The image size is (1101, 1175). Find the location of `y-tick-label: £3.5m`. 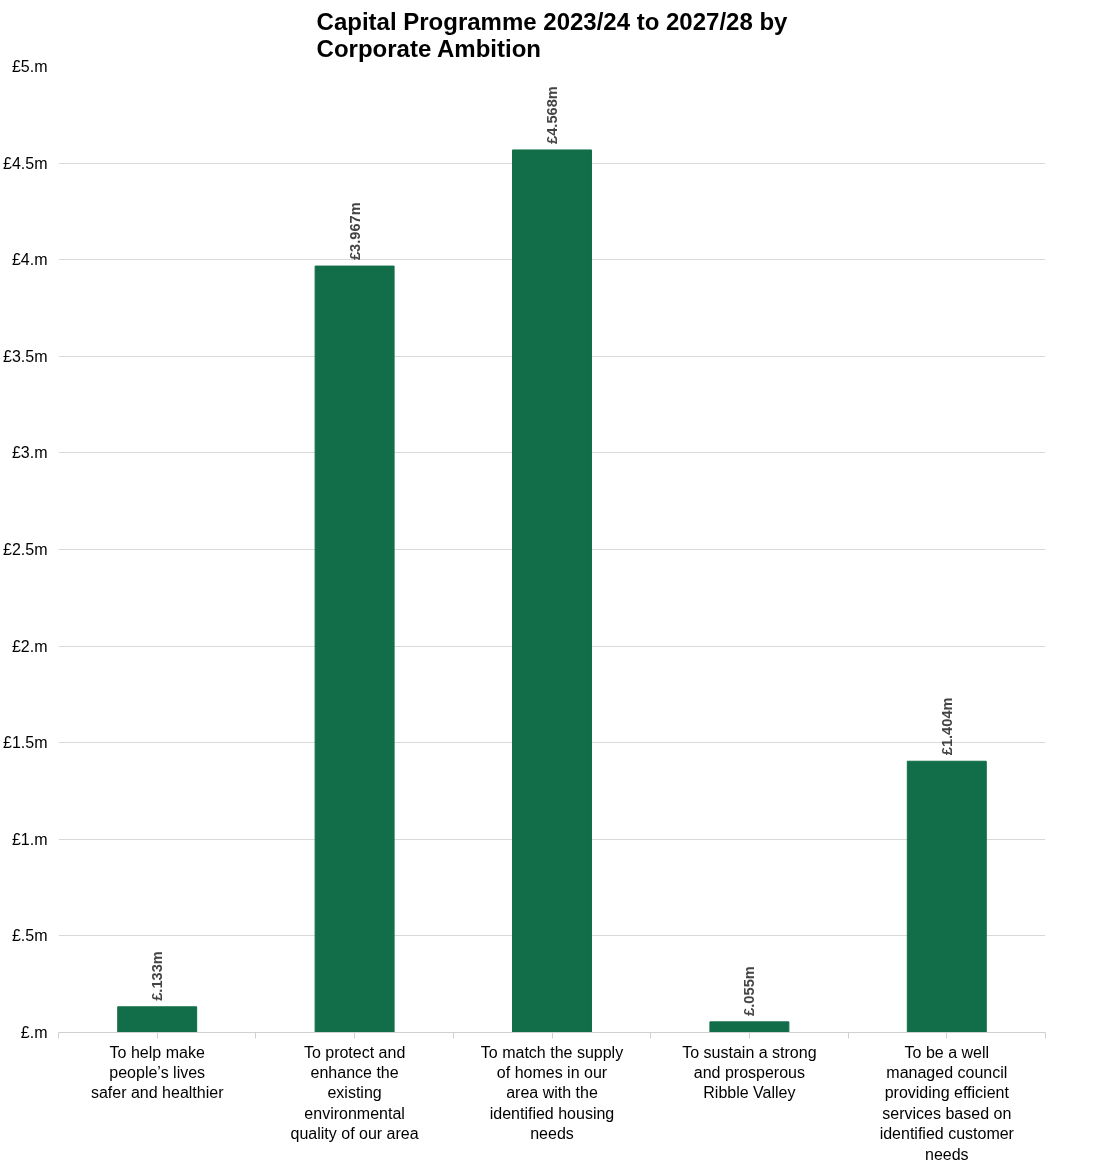

y-tick-label: £3.5m is located at coordinates (25, 356).